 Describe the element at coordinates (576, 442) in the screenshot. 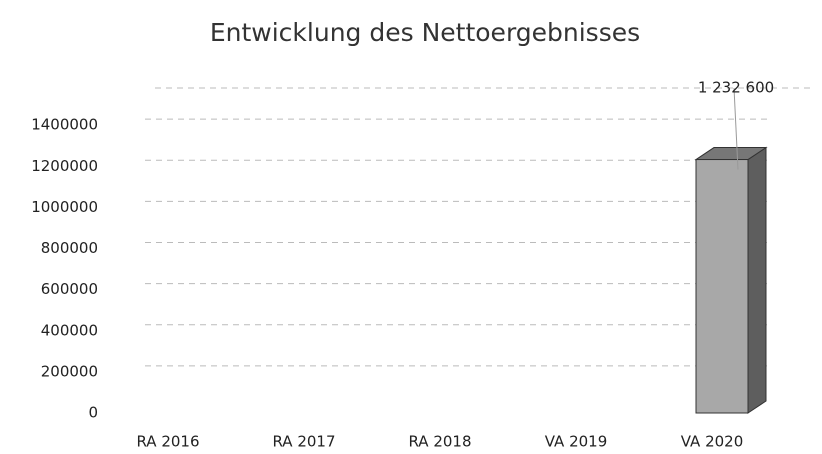

I see `x-tick-label: VA 2019` at that location.